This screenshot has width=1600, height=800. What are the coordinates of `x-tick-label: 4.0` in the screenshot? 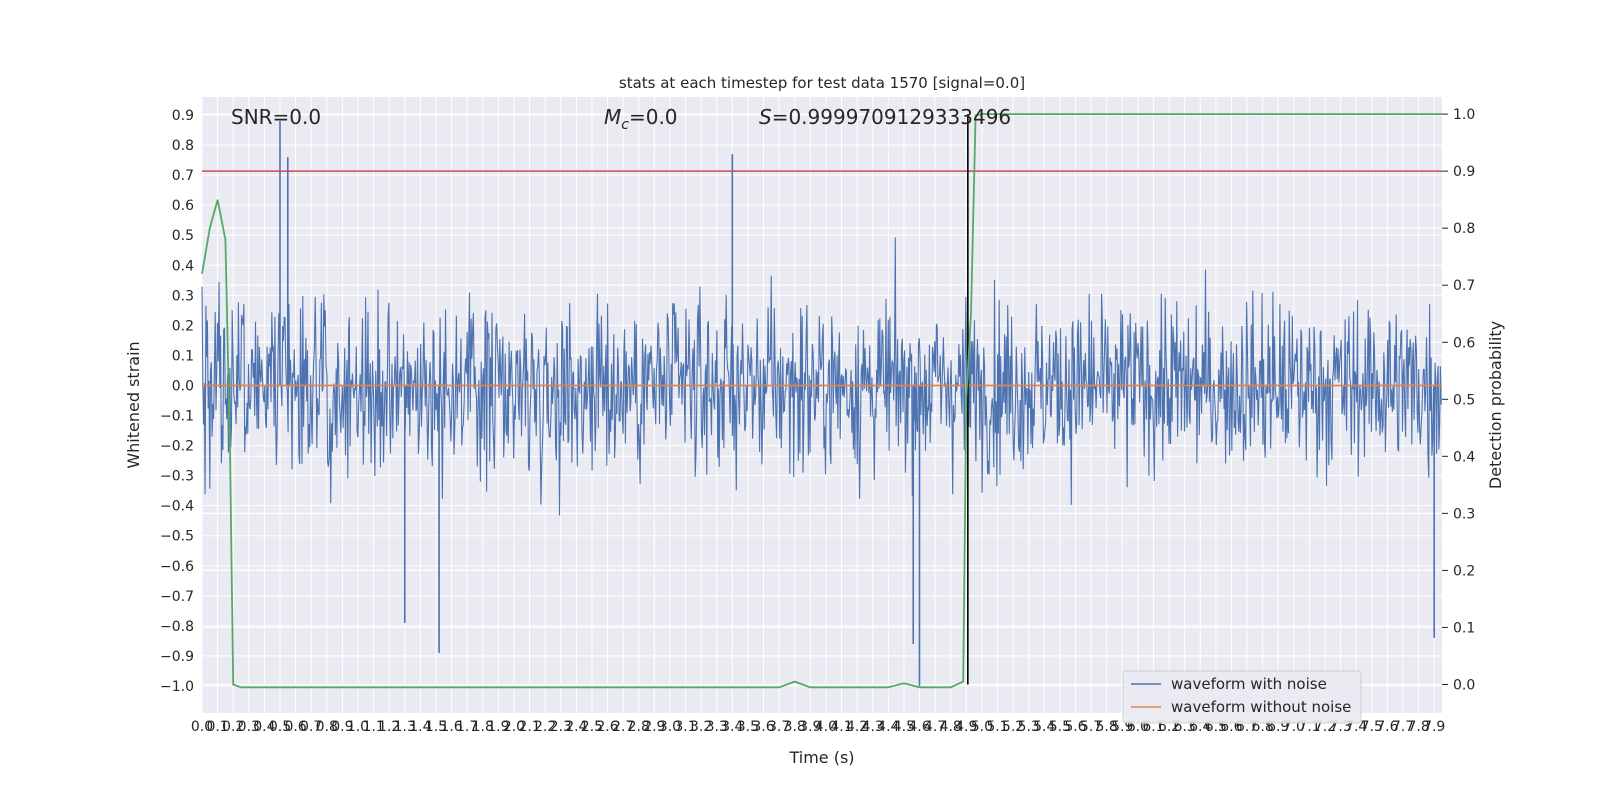 It's located at (826, 727).